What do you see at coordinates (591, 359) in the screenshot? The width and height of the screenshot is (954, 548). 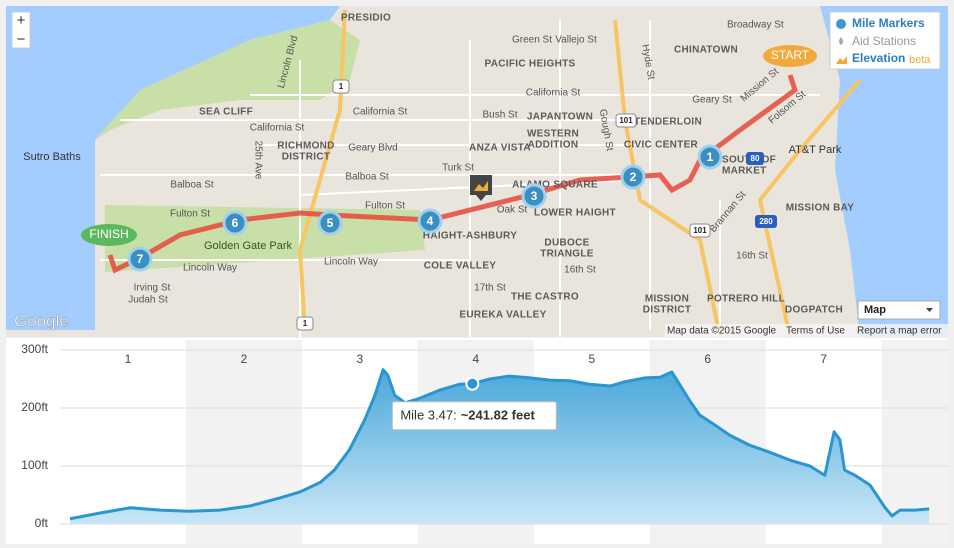 I see `x-tick-label: 5` at bounding box center [591, 359].